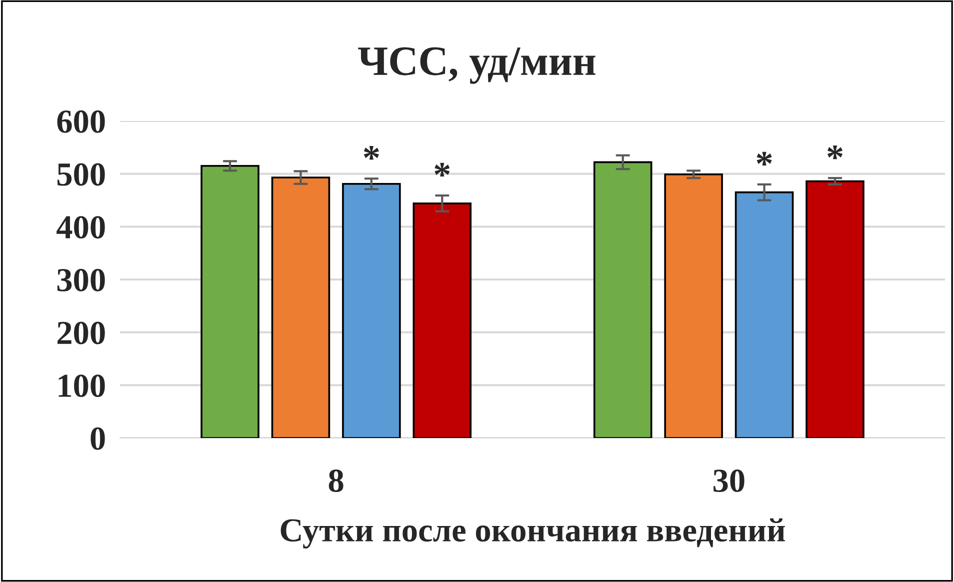 This screenshot has width=954, height=582. I want to click on y-tick-label: 200, so click(81, 333).